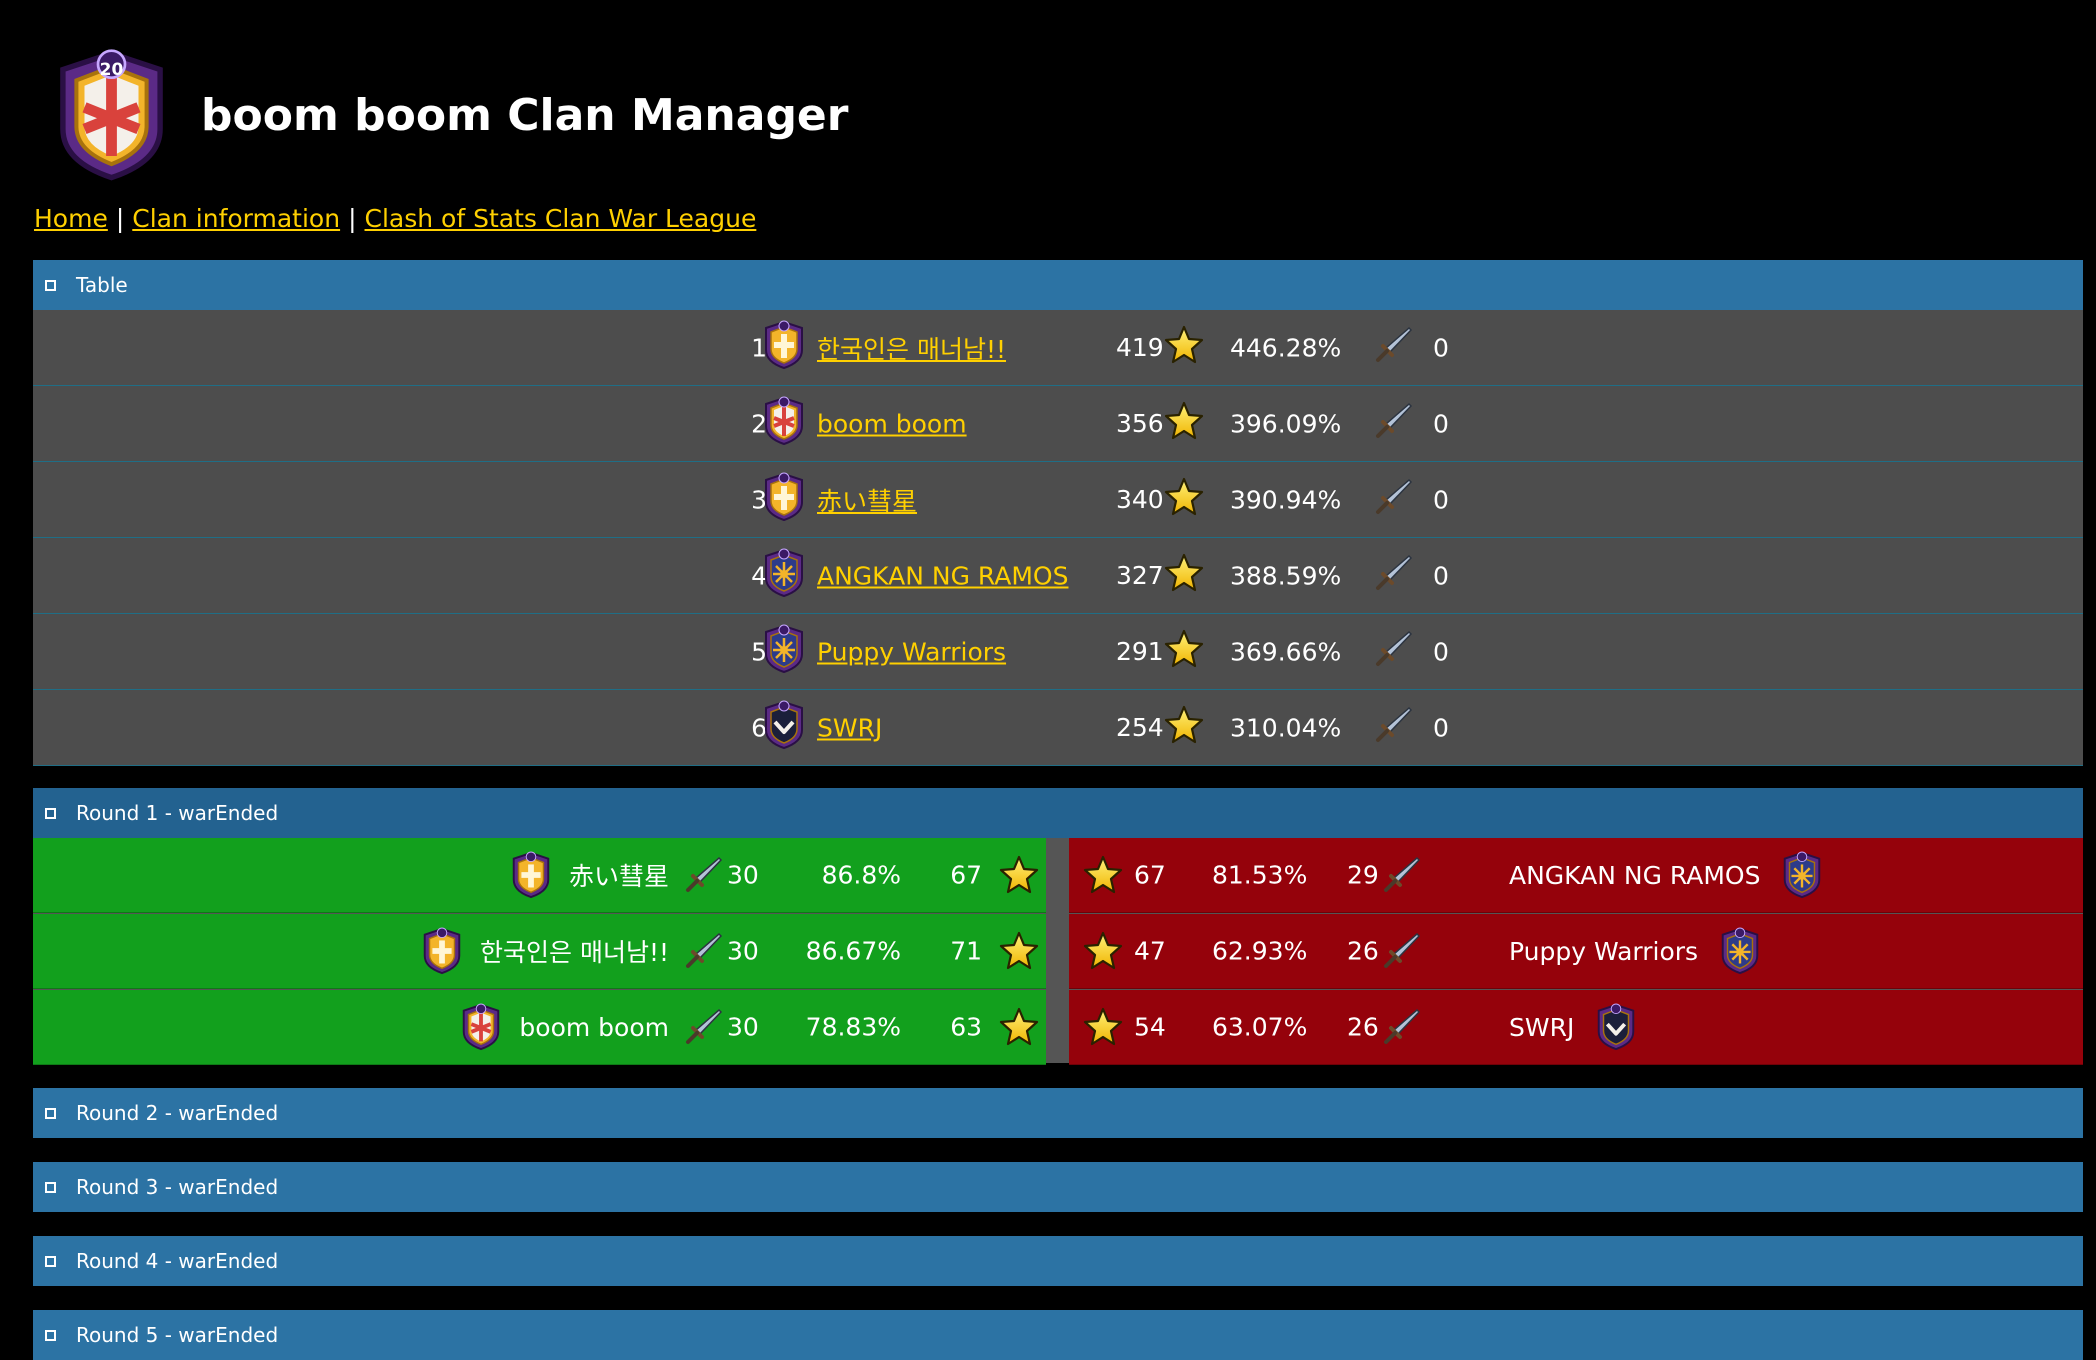 This screenshot has width=2096, height=1360. Describe the element at coordinates (1058, 1113) in the screenshot. I see `round-2-panel-header: Round 2 - warEnded` at that location.